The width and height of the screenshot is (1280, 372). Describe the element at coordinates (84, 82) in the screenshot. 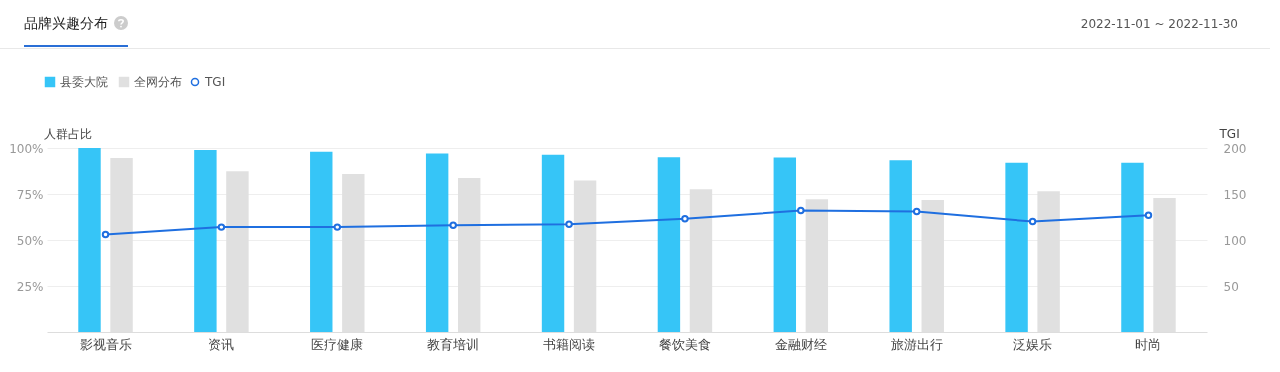

I see `legend-label: 县委大院` at that location.